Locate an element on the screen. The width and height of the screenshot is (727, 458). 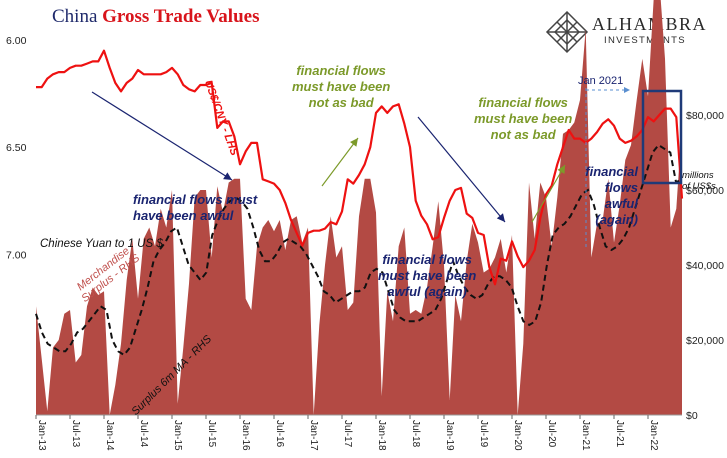
x-tick-label: Jan-17 is located at coordinates (313, 435).